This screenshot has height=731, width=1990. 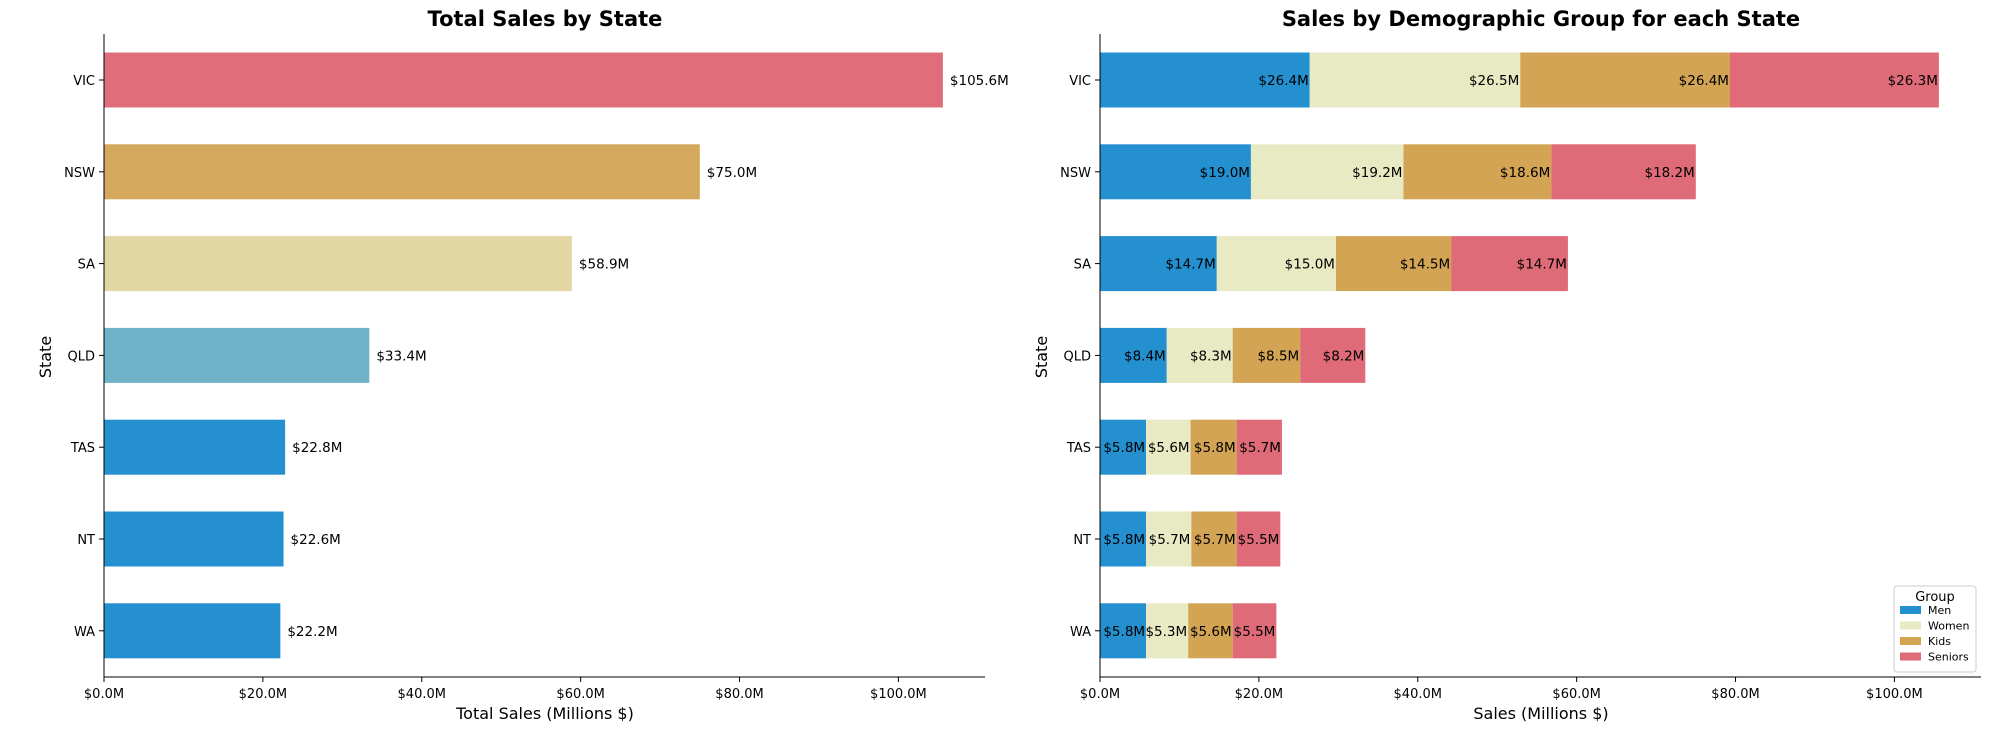 What do you see at coordinates (1377, 173) in the screenshot?
I see `segment-label: $19.2M` at bounding box center [1377, 173].